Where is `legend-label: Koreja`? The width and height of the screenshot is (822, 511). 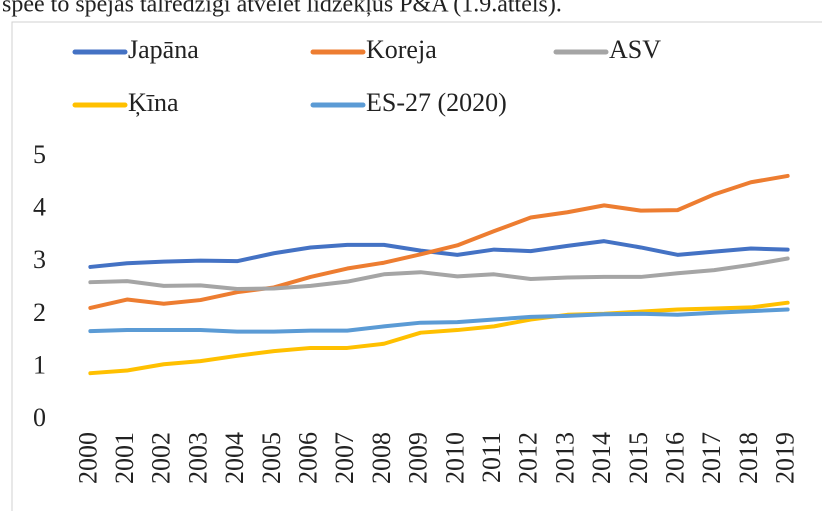
legend-label: Koreja is located at coordinates (401, 49).